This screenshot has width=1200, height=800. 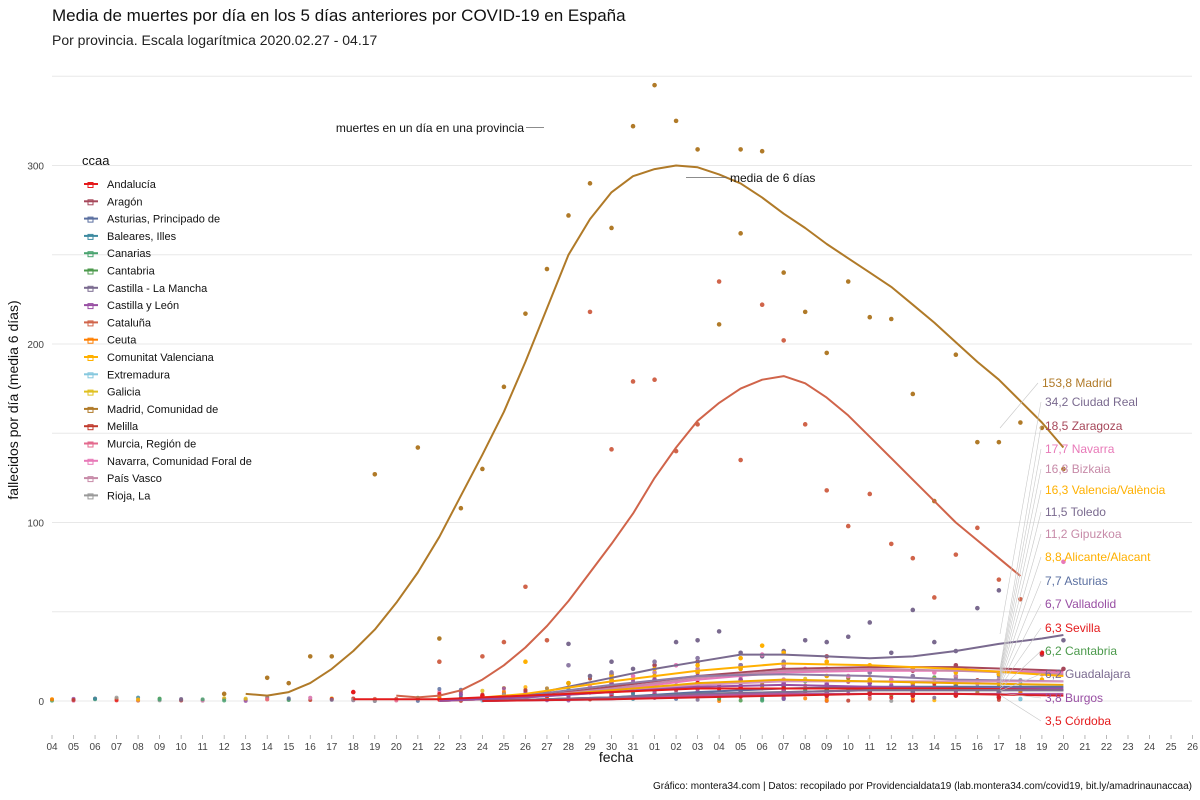 What do you see at coordinates (1078, 469) in the screenshot?
I see `end-label: 16,8 Bizkaia` at bounding box center [1078, 469].